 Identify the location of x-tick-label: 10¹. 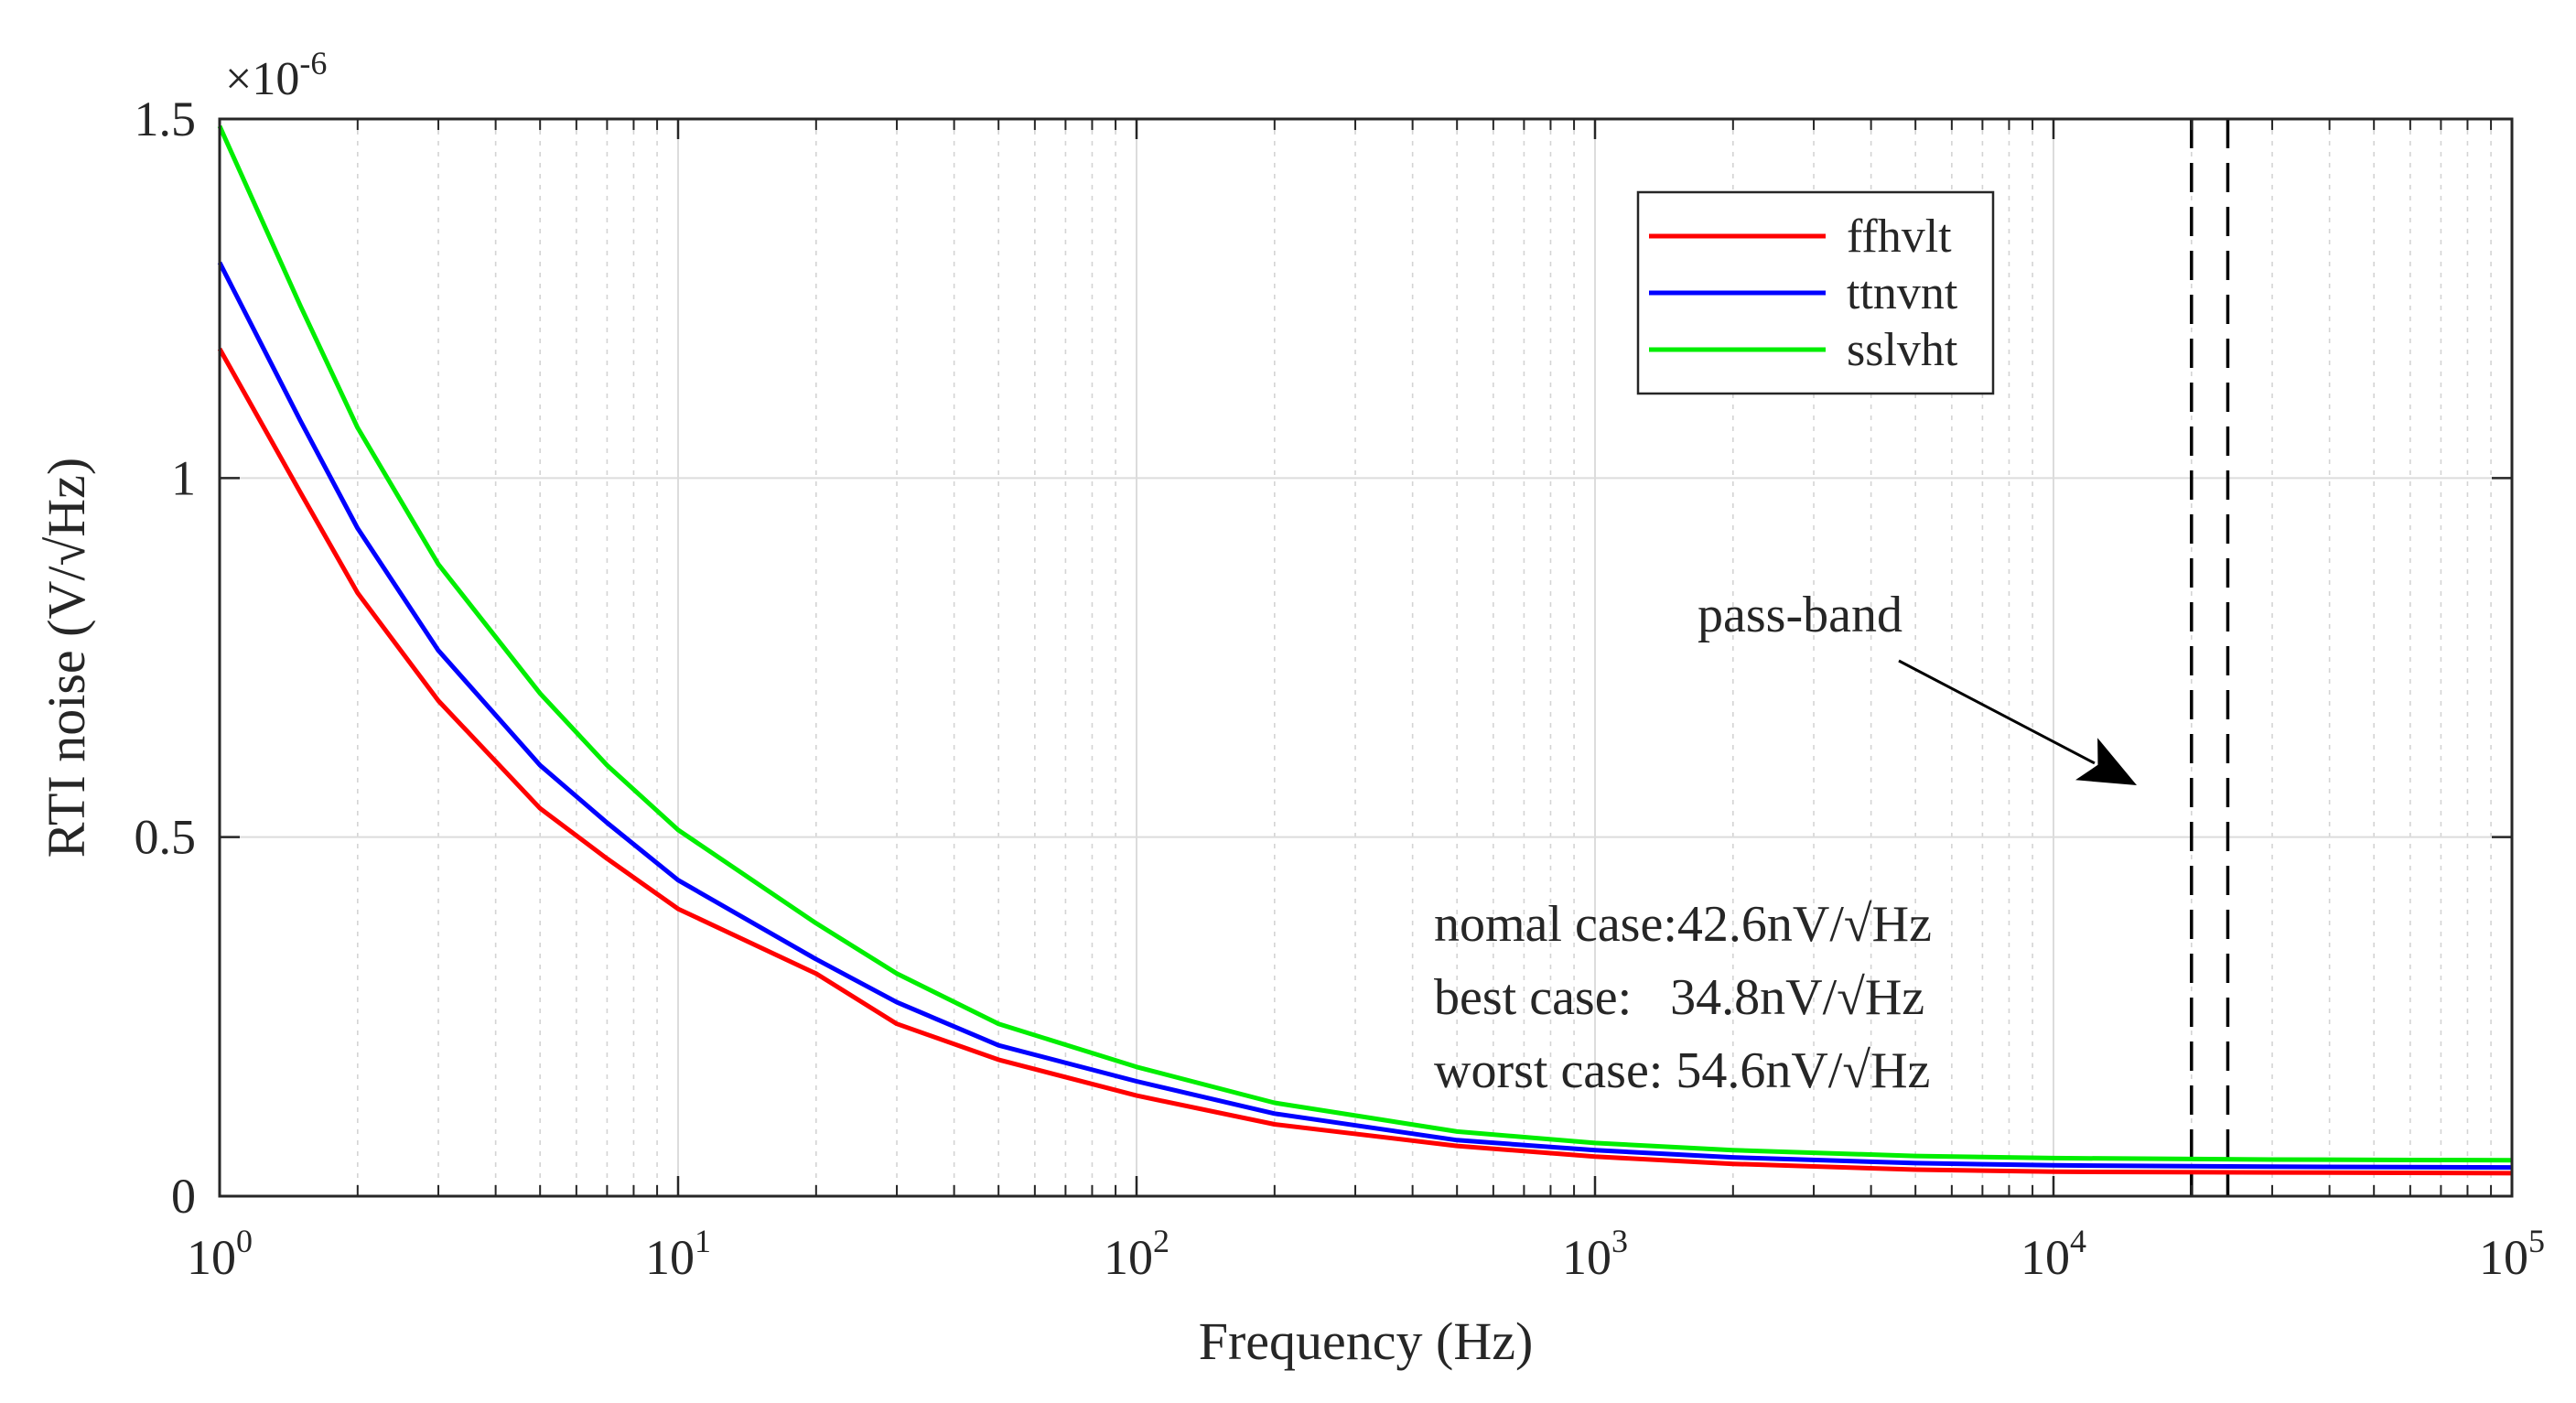
(678, 1254).